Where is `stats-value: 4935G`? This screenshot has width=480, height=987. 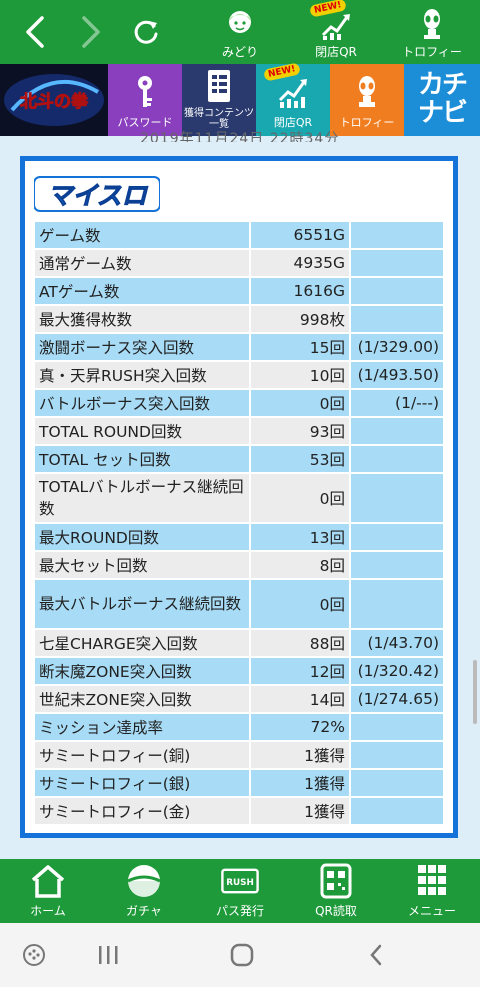 stats-value: 4935G is located at coordinates (301, 263).